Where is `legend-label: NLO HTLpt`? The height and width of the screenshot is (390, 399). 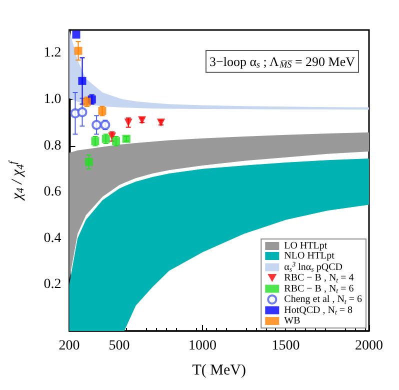
legend-label: NLO HTLpt is located at coordinates (309, 256).